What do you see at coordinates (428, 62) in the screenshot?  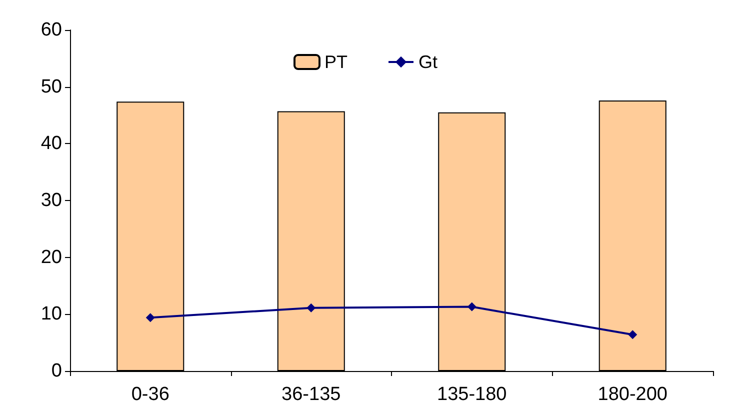 I see `legend-label: Gt` at bounding box center [428, 62].